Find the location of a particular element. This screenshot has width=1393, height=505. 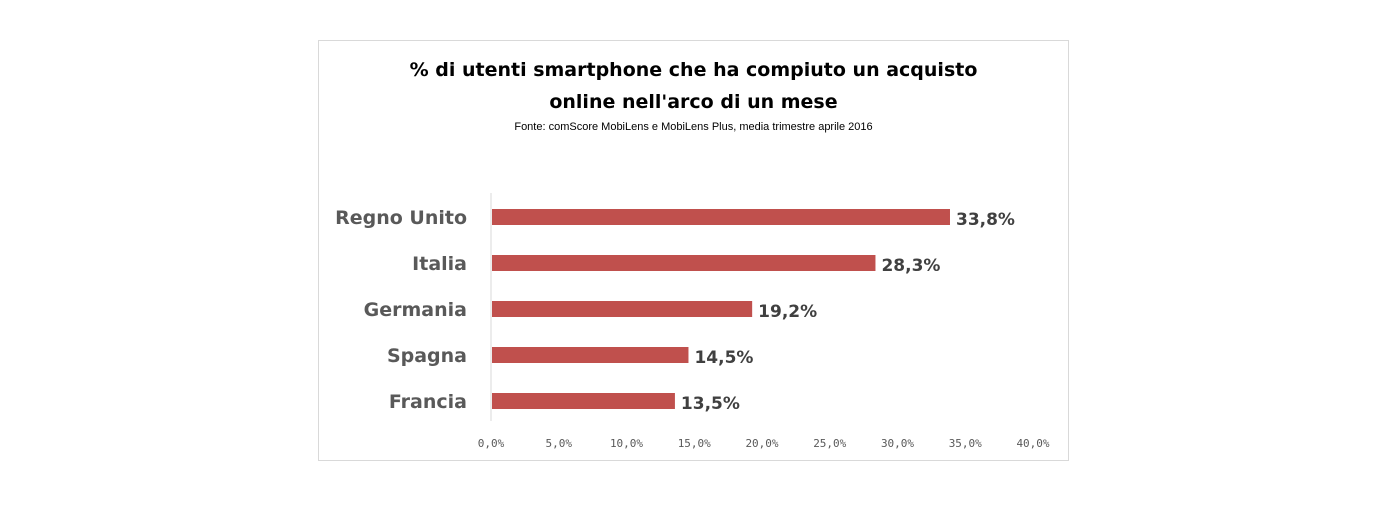

data-label: 19,2% is located at coordinates (787, 312).